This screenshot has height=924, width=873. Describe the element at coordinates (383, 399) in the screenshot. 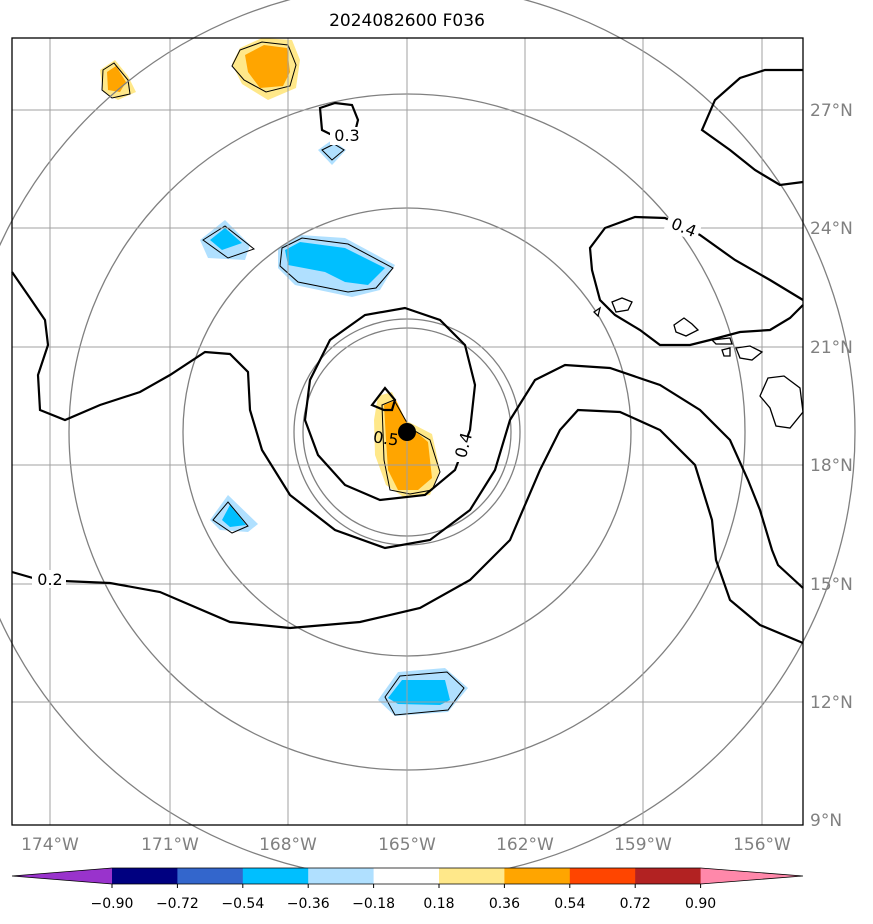

I see `contour-0.5-inner` at that location.